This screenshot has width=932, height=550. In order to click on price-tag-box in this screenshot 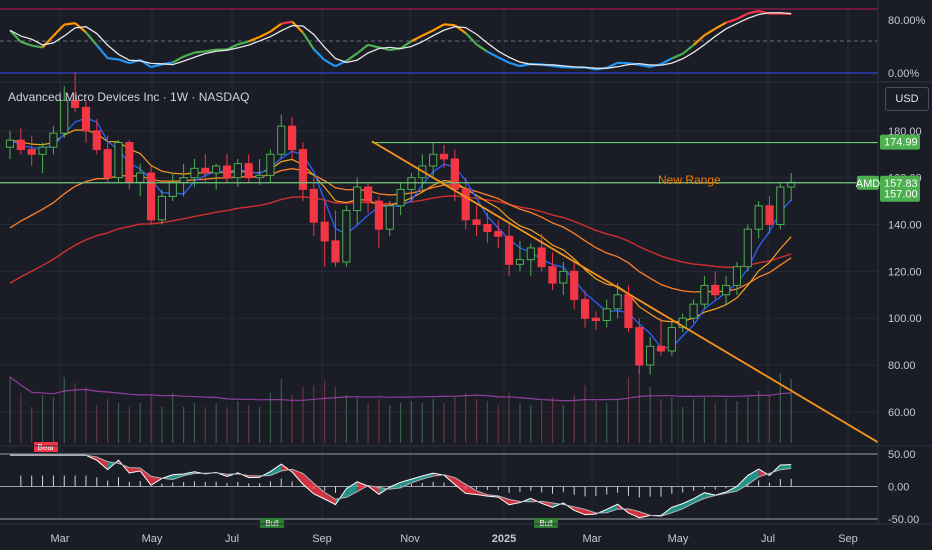, I will do `click(900, 194)`.